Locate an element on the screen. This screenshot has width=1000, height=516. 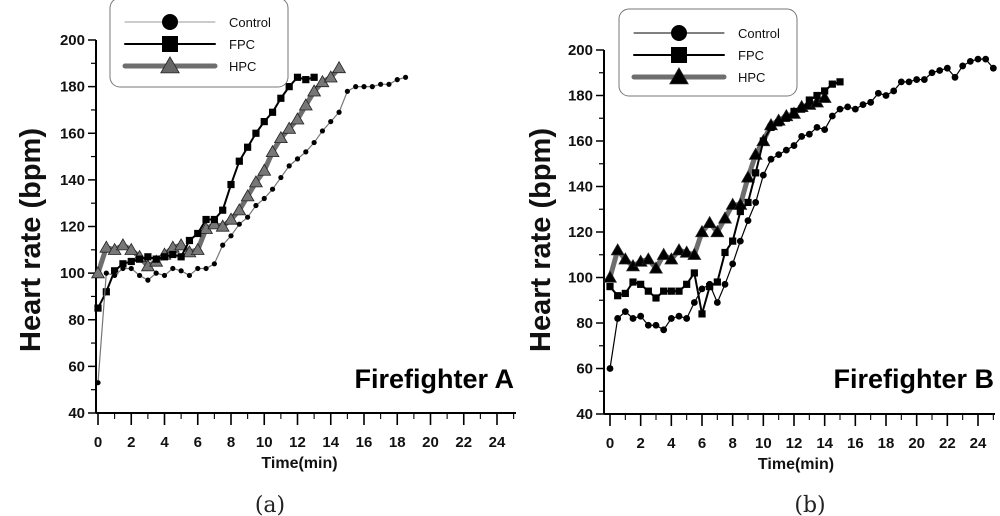
x-tick-label: 0 is located at coordinates (98, 442).